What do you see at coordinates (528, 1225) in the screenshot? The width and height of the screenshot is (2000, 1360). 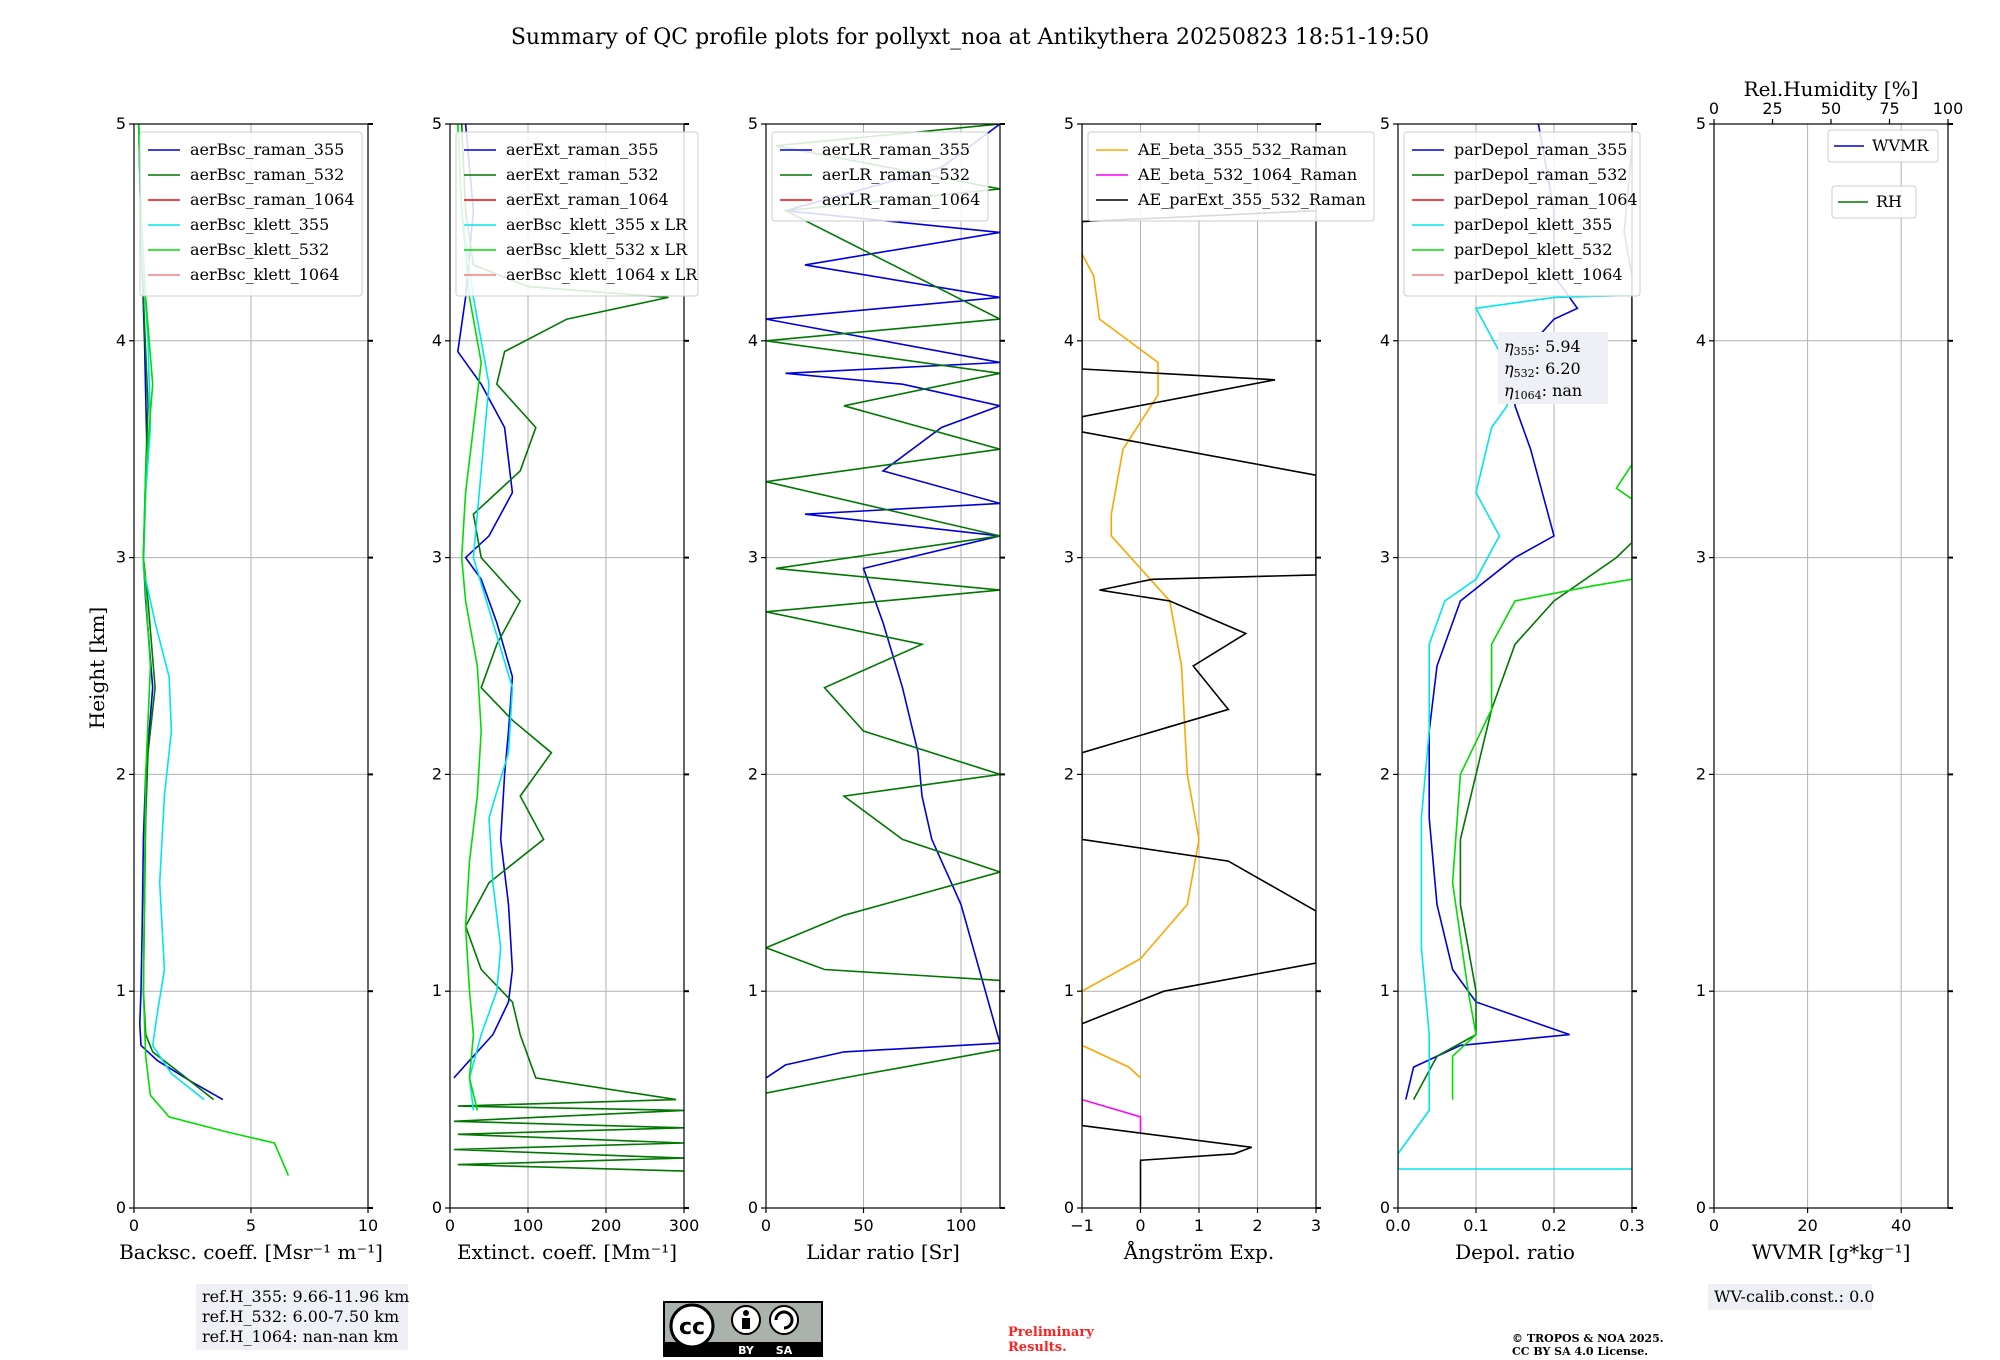 I see `x-tick-label: 100` at bounding box center [528, 1225].